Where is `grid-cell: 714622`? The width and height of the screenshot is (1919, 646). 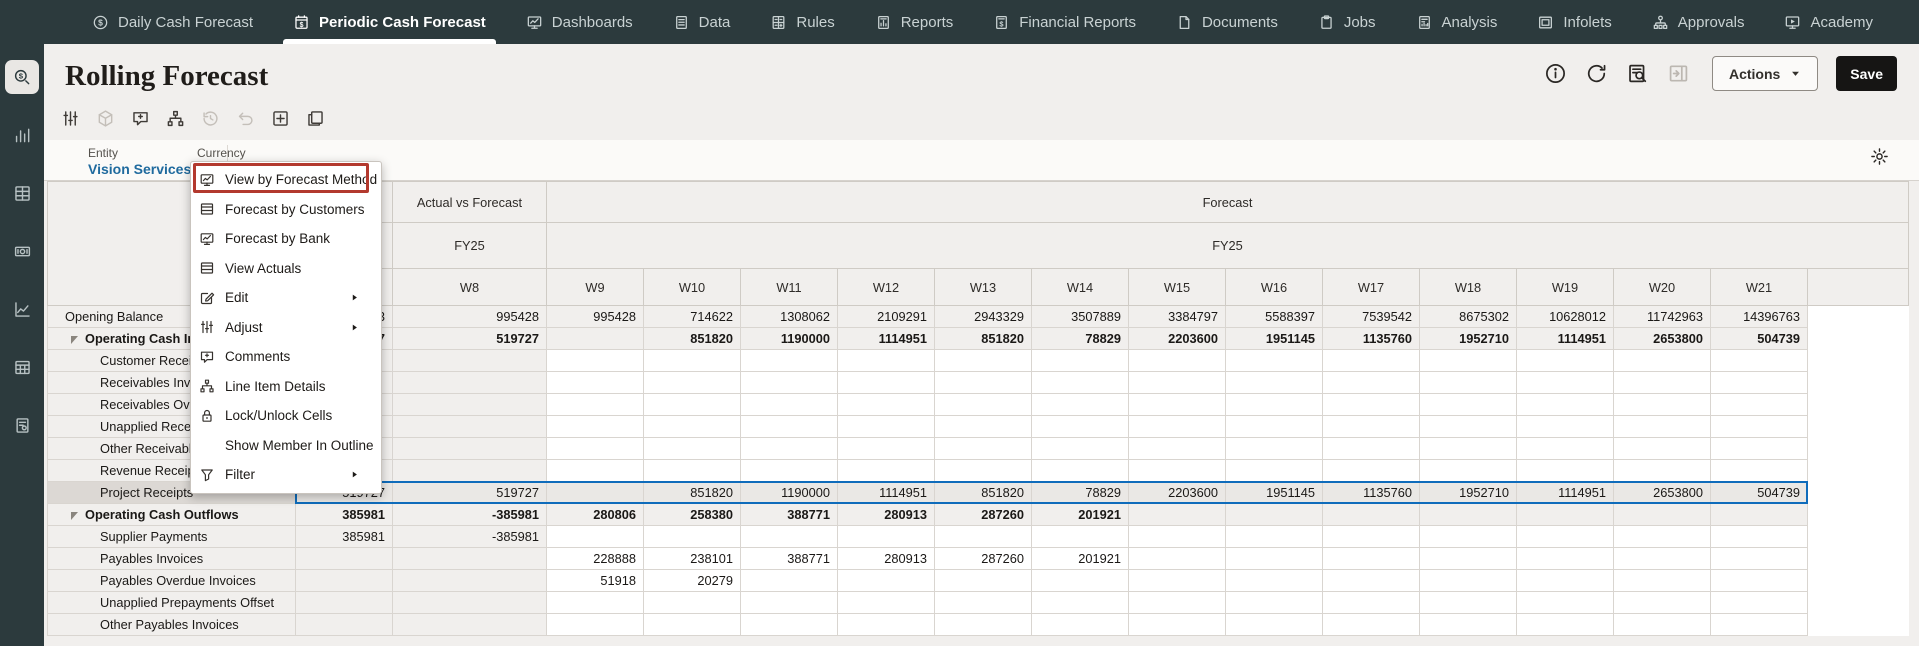 grid-cell: 714622 is located at coordinates (692, 316).